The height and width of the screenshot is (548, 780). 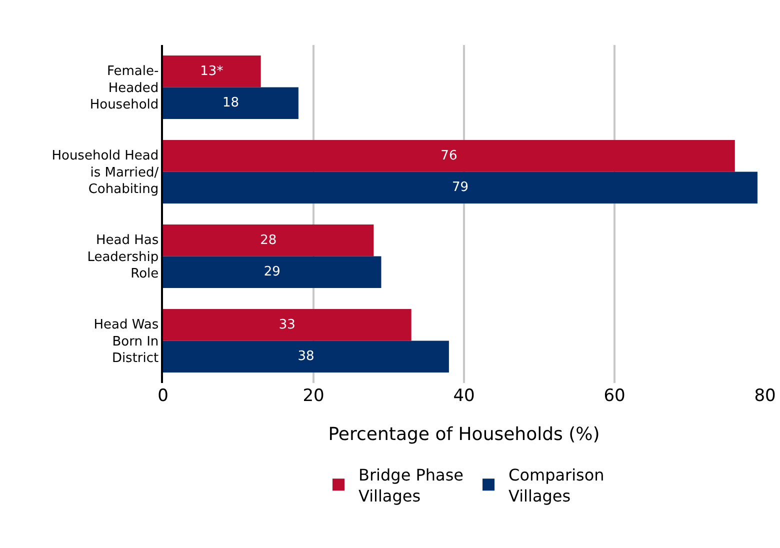 I want to click on data-label: 28, so click(x=268, y=240).